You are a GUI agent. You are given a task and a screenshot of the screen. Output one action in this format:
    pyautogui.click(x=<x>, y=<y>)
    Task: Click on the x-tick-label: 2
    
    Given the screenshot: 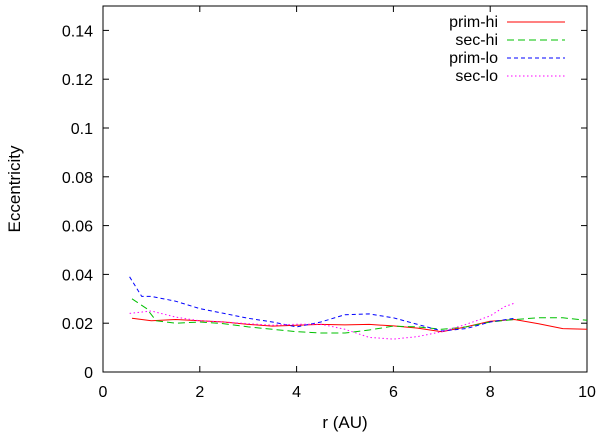 What is the action you would take?
    pyautogui.click(x=199, y=392)
    